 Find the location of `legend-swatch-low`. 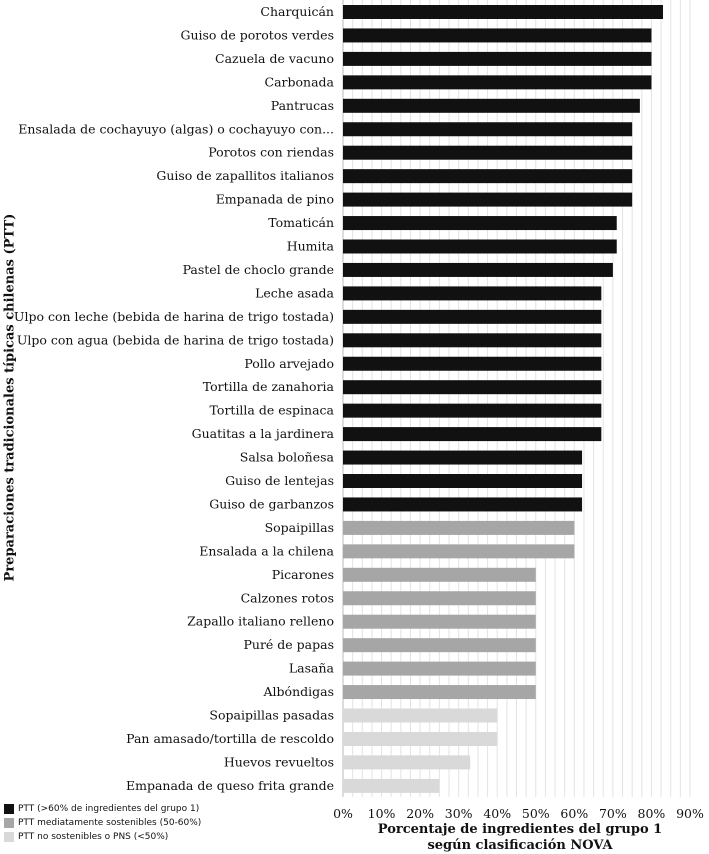

legend-swatch-low is located at coordinates (9, 837).